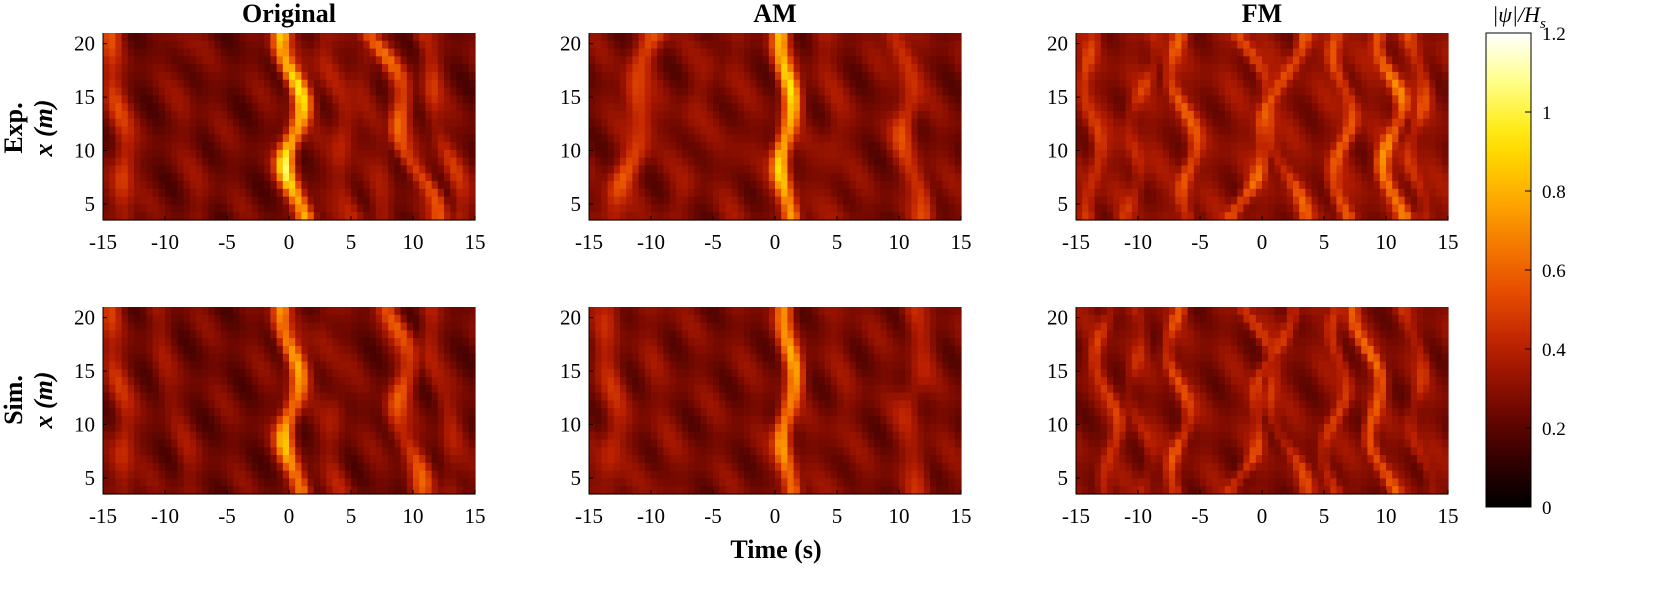 Image resolution: width=1661 pixels, height=600 pixels. What do you see at coordinates (1138, 242) in the screenshot?
I see `x-tick-label: -10` at bounding box center [1138, 242].